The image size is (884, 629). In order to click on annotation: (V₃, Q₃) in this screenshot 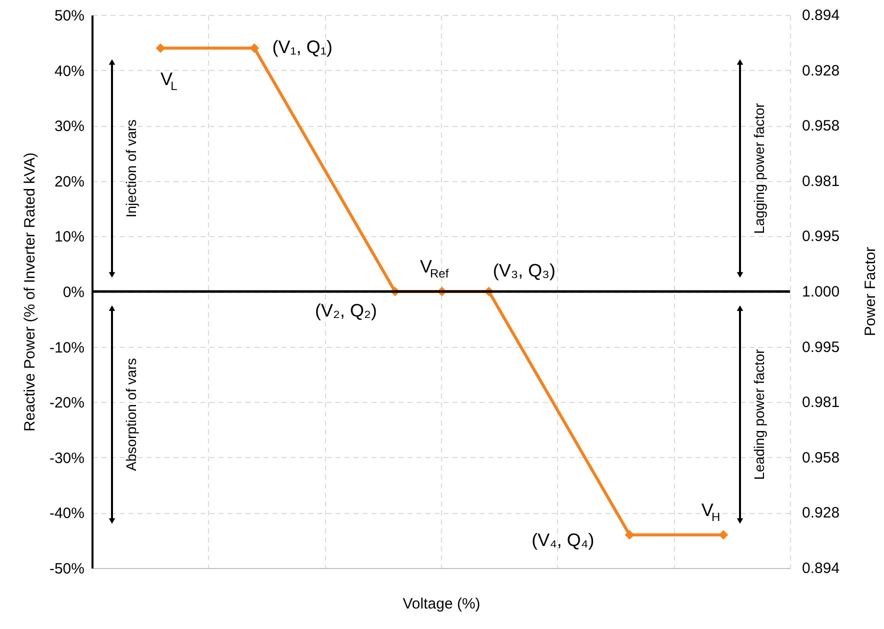, I will do `click(524, 270)`.